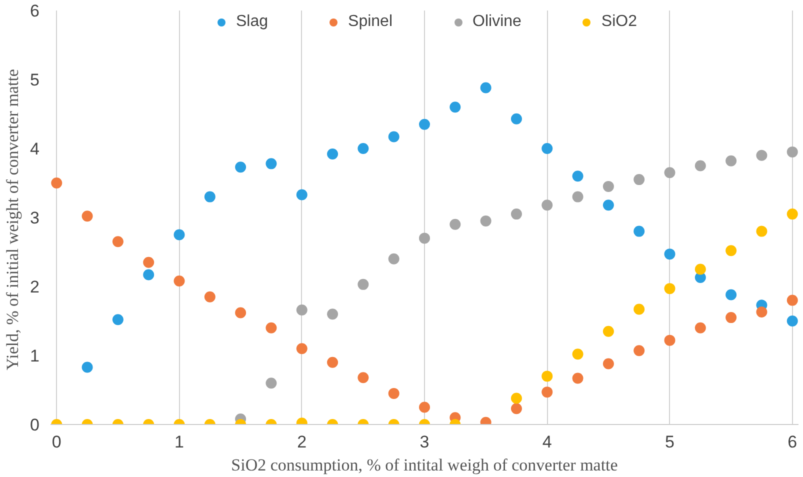 Image resolution: width=803 pixels, height=477 pixels. I want to click on x-tick-label: 6, so click(793, 442).